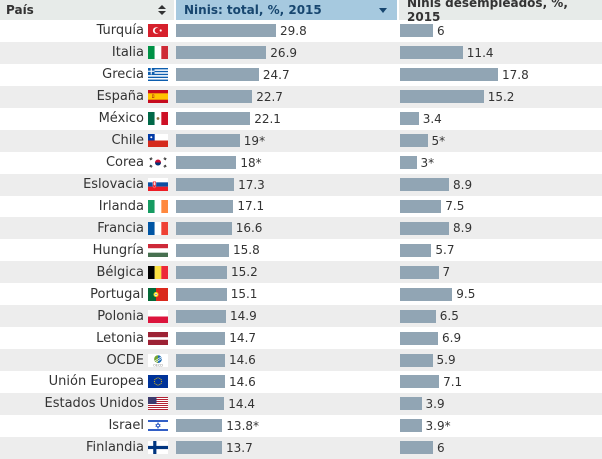  What do you see at coordinates (158, 316) in the screenshot?
I see `flag-pl-icon` at bounding box center [158, 316].